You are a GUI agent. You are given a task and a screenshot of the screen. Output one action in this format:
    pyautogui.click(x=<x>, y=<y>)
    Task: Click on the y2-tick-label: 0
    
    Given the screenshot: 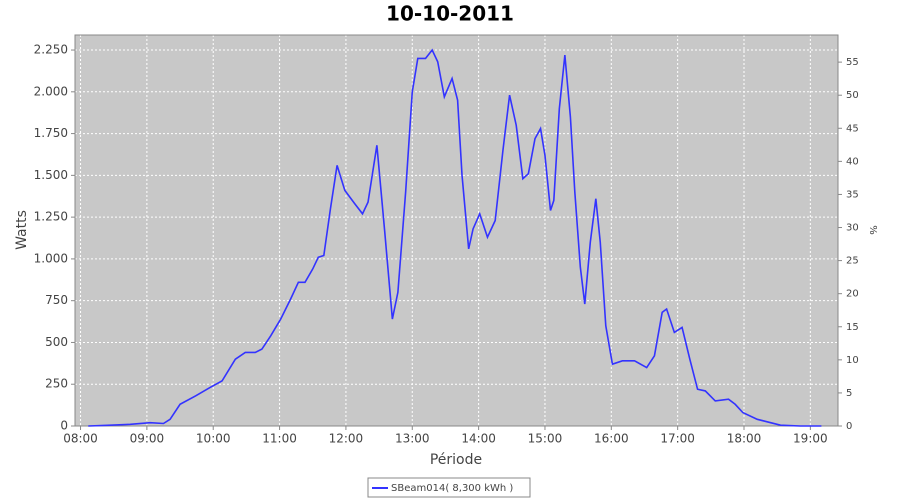 What is the action you would take?
    pyautogui.click(x=849, y=426)
    